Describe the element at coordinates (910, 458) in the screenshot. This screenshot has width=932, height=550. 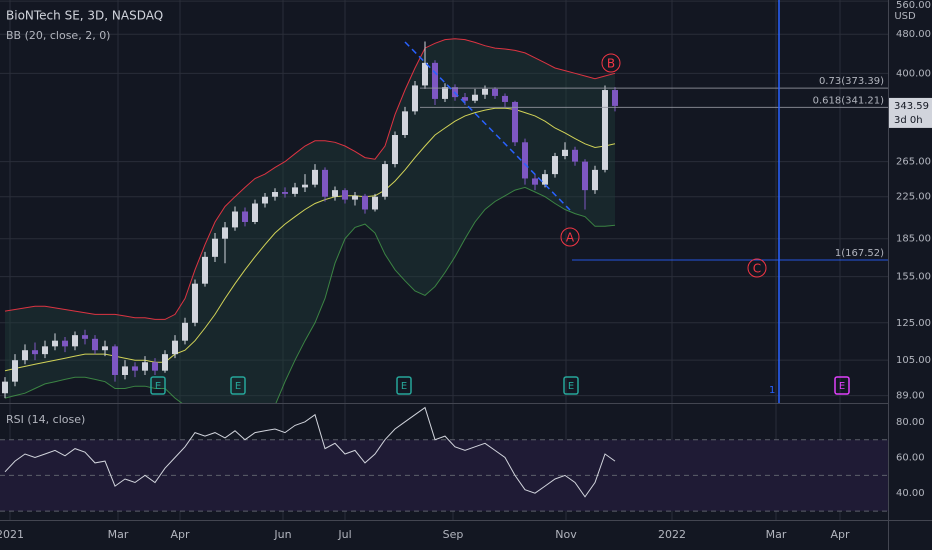
I see `rsi-tick-label: 60.00` at that location.